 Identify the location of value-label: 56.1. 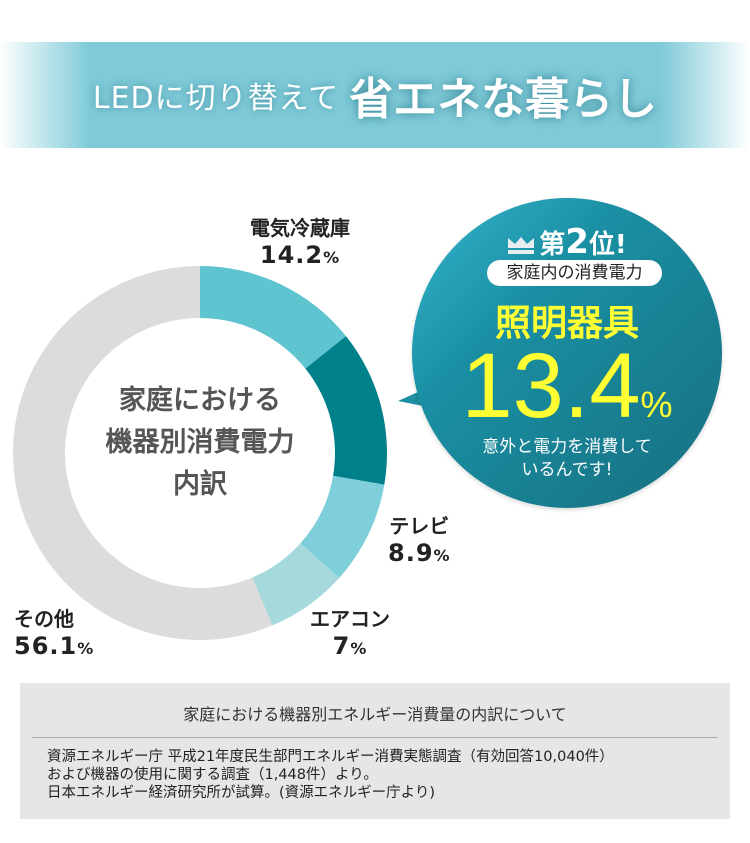
(46, 646).